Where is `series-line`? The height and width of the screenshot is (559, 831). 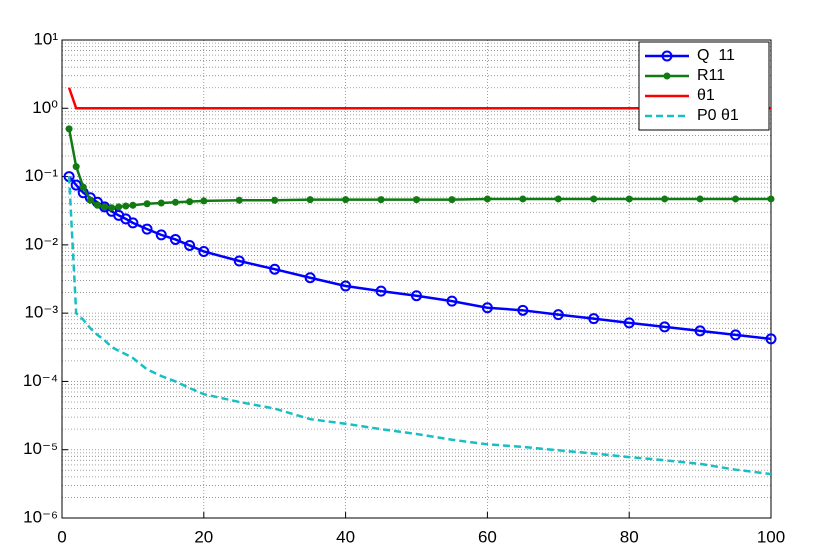
series-line is located at coordinates (419, 98).